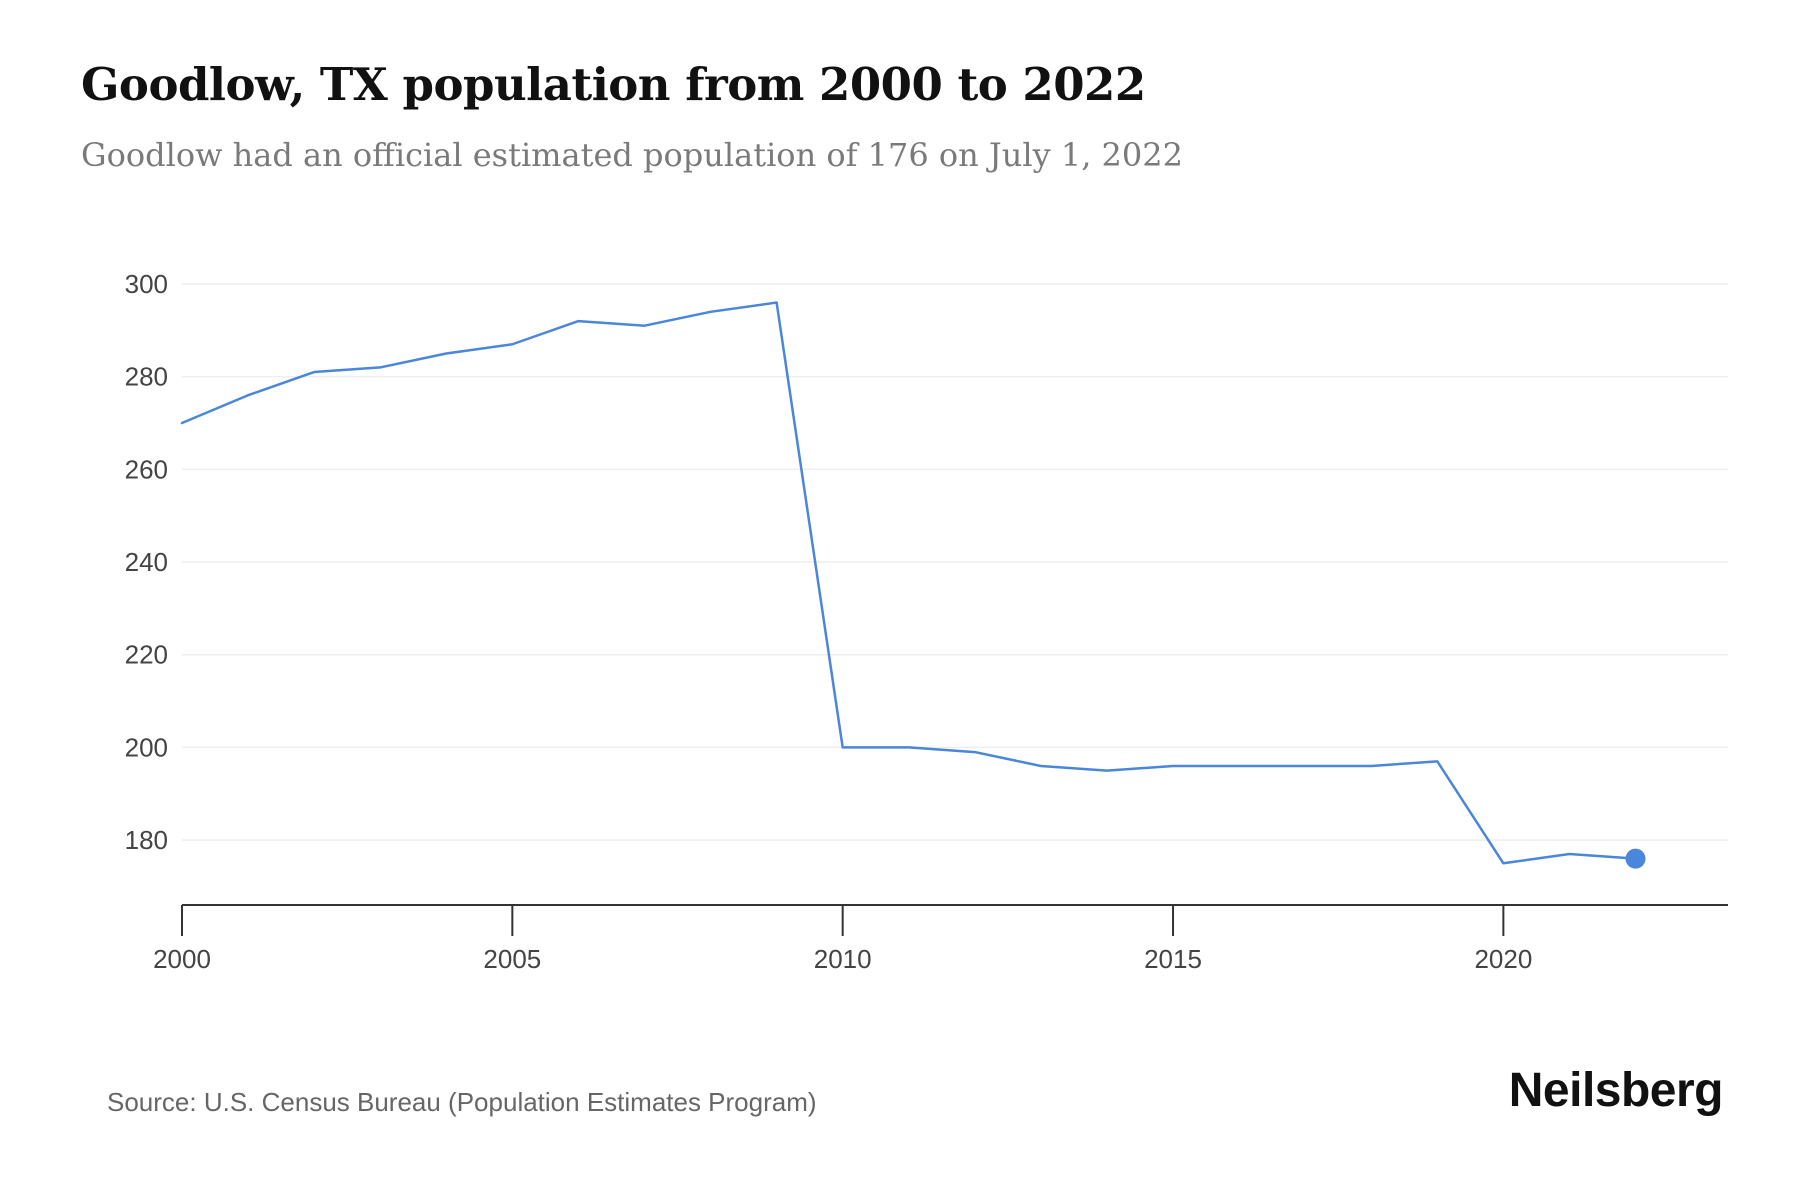 This screenshot has height=1200, width=1800. Describe the element at coordinates (512, 959) in the screenshot. I see `x-tick-label-2005: 2005` at that location.